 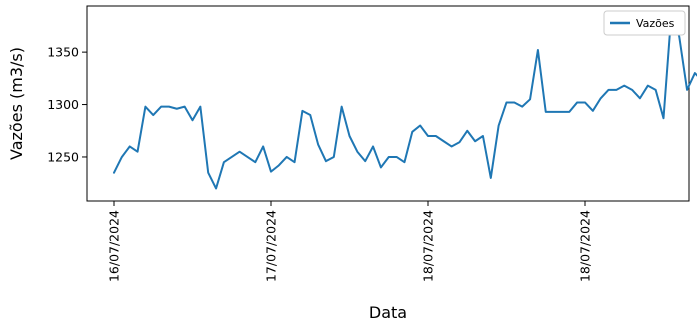 What do you see at coordinates (388, 312) in the screenshot?
I see `x-axis-label: Data` at bounding box center [388, 312].